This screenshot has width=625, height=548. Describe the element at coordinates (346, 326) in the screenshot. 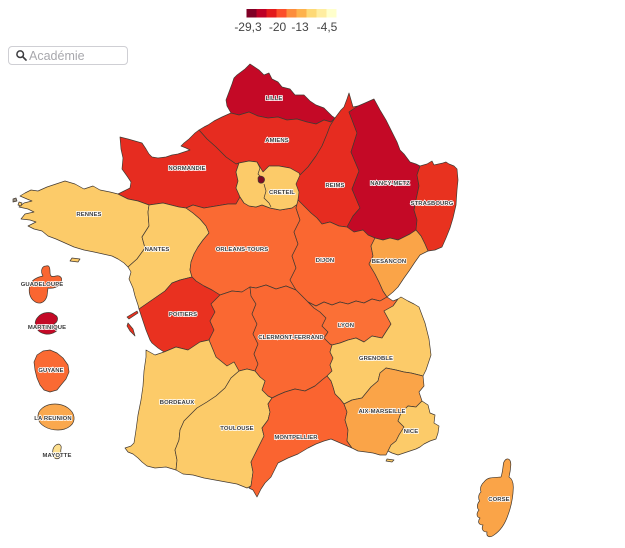

I see `svg-text: LYON` at that location.